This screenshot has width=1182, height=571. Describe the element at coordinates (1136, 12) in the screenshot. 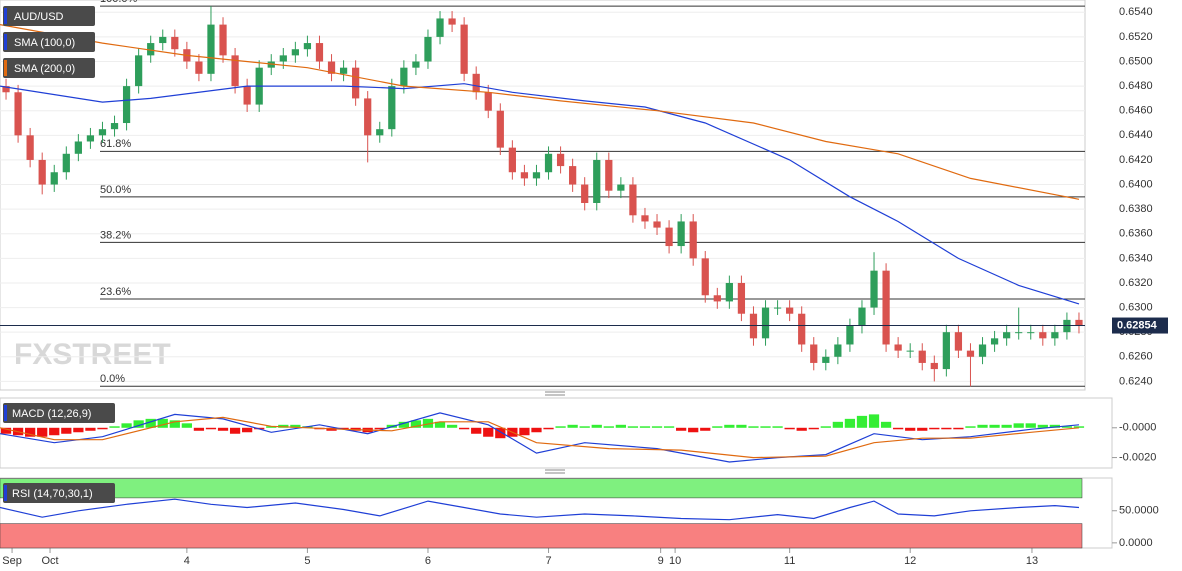

I see `y-tick-label: 0.6540` at that location.